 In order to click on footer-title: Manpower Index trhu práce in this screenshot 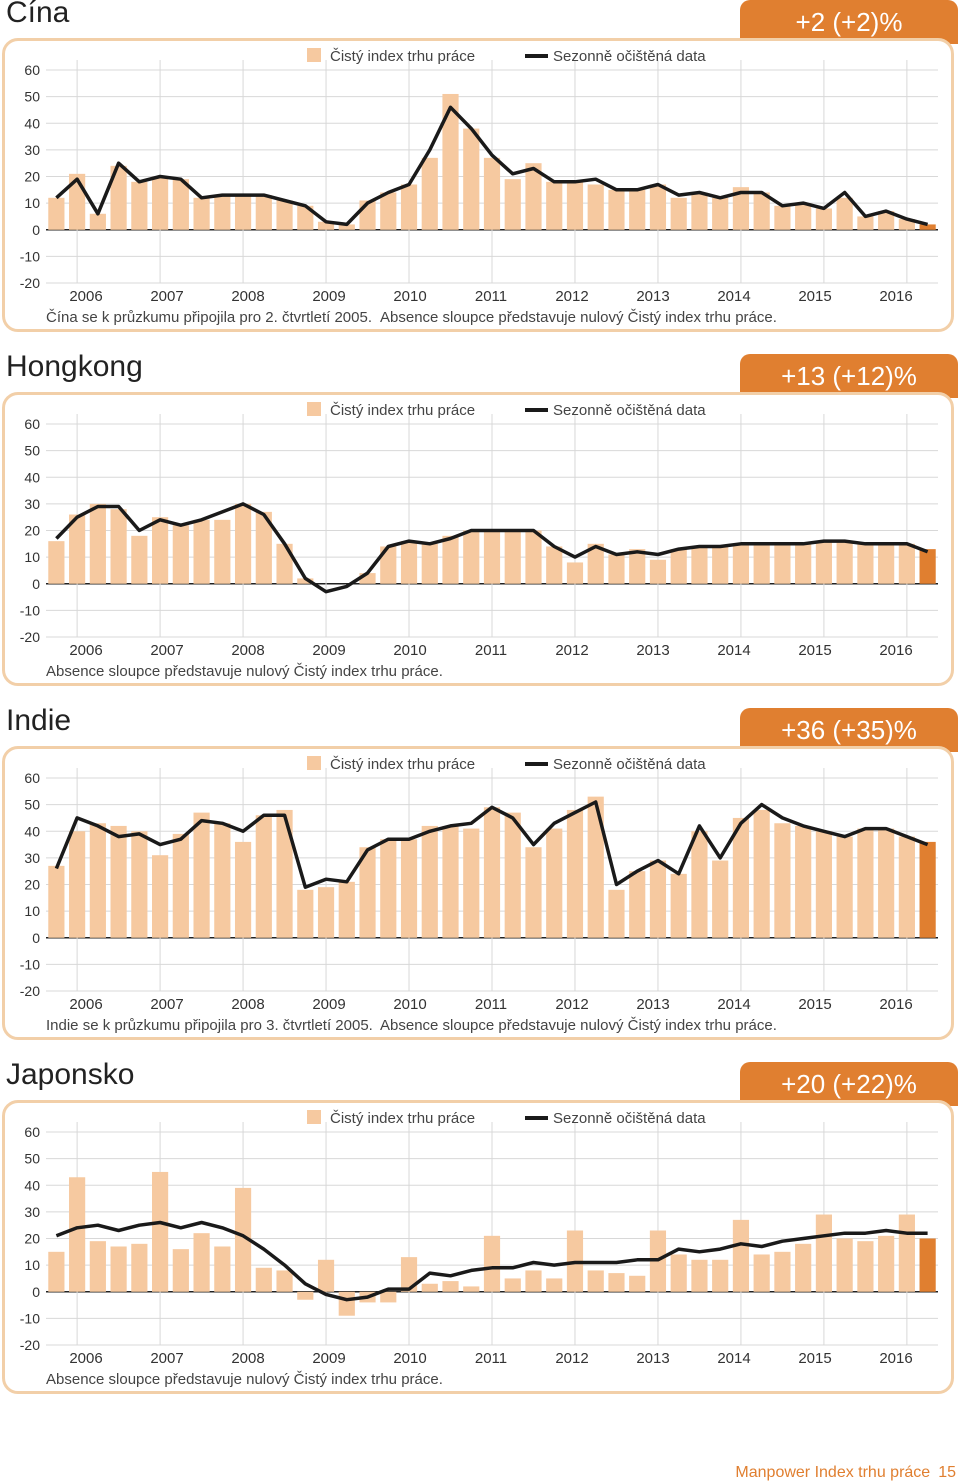, I will do `click(833, 1472)`.